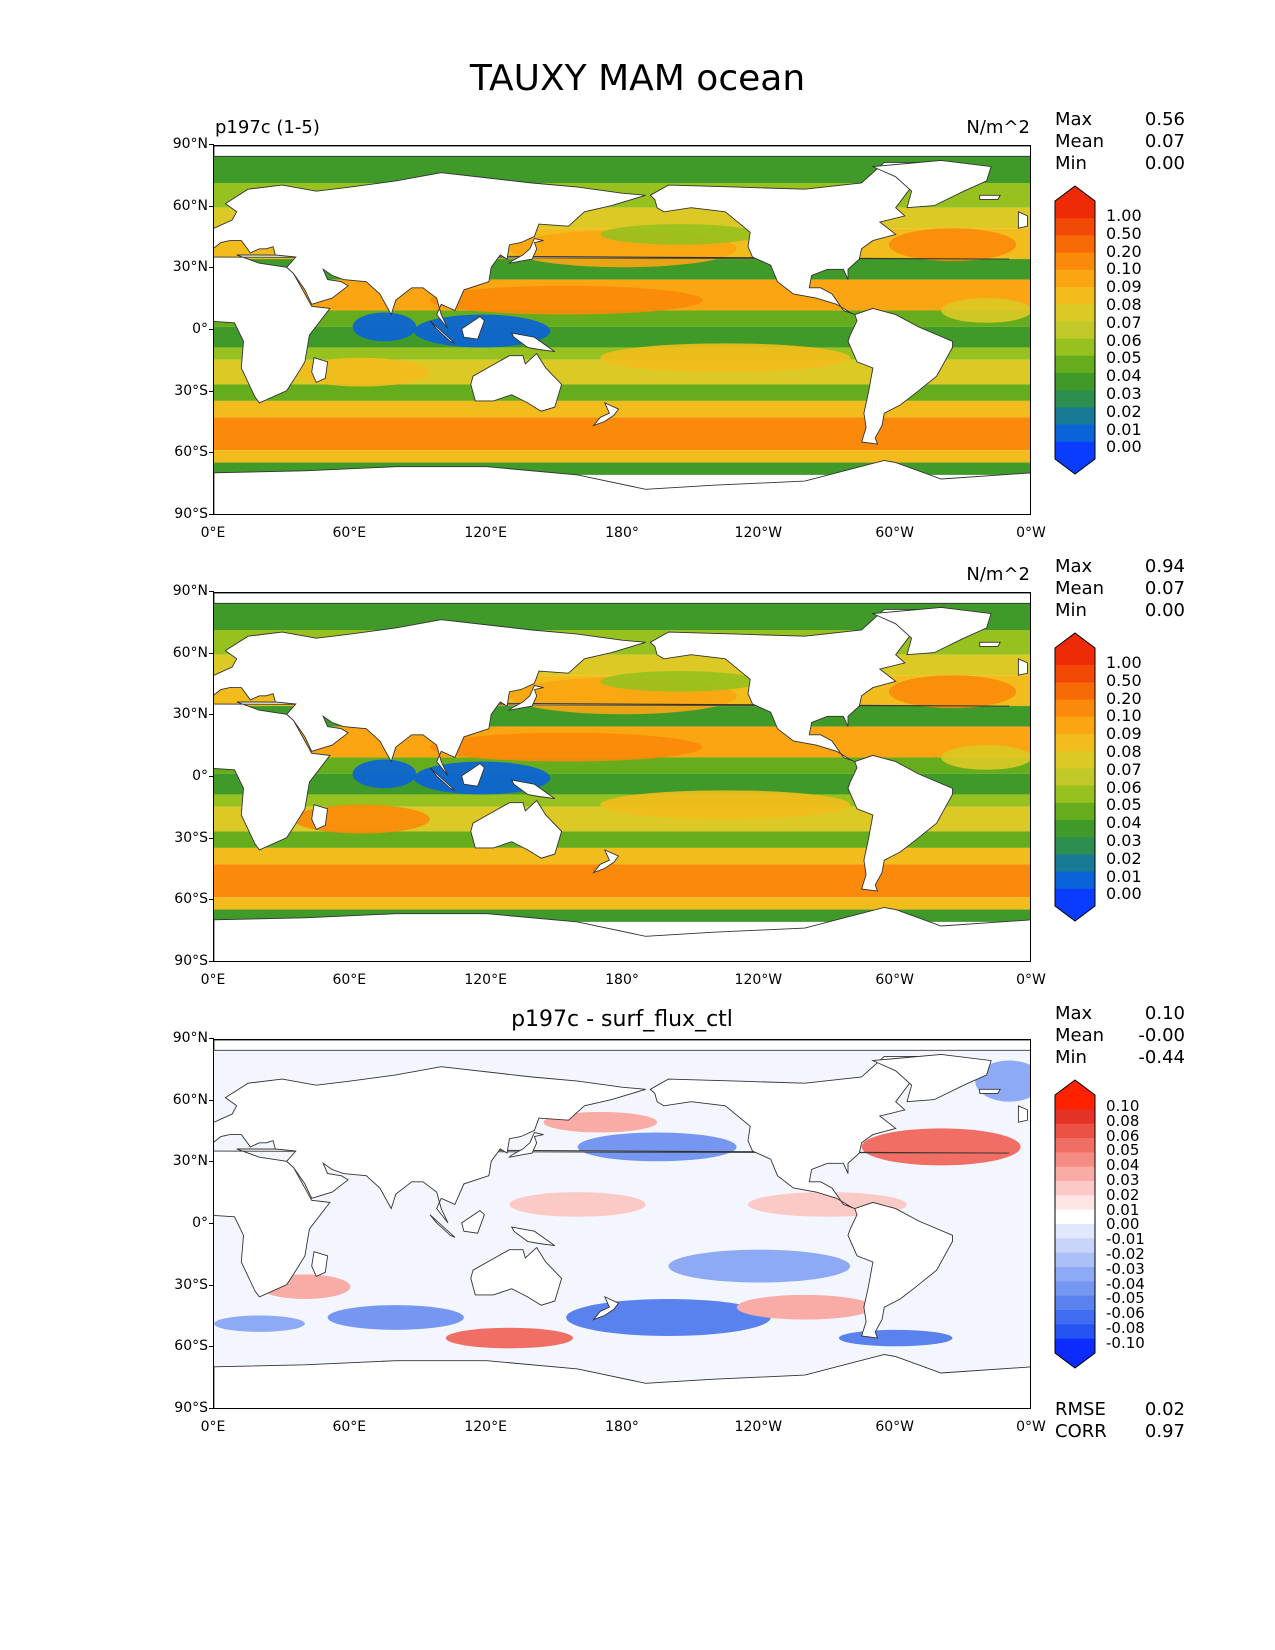 This screenshot has height=1650, width=1275. I want to click on colorbar-tick-label: 0.02, so click(1124, 411).